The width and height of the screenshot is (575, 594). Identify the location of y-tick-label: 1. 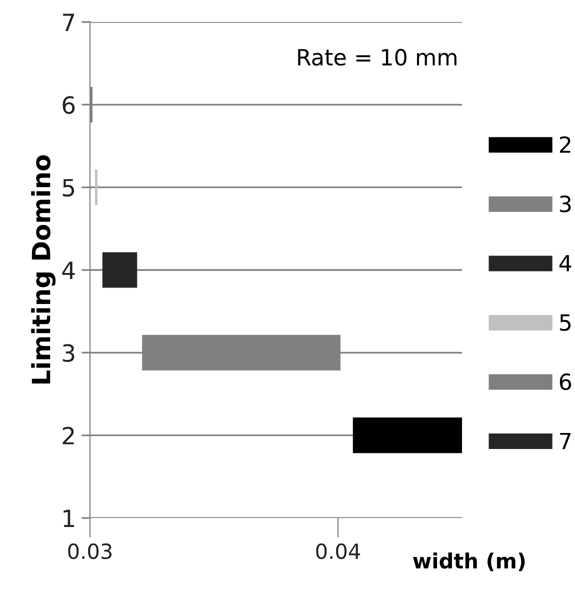
(69, 518).